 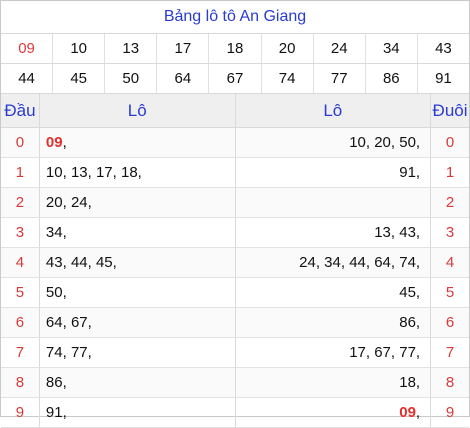 What do you see at coordinates (334, 142) in the screenshot?
I see `lo-right-cell: 10, 20, 50,` at bounding box center [334, 142].